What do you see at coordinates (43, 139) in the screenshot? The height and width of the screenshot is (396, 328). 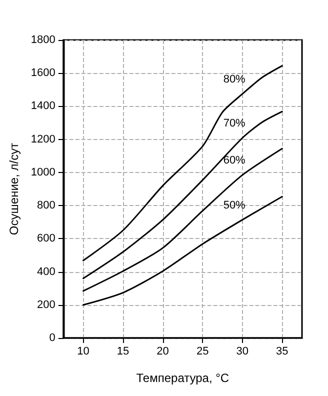 I see `y-tick-label: 1200` at bounding box center [43, 139].